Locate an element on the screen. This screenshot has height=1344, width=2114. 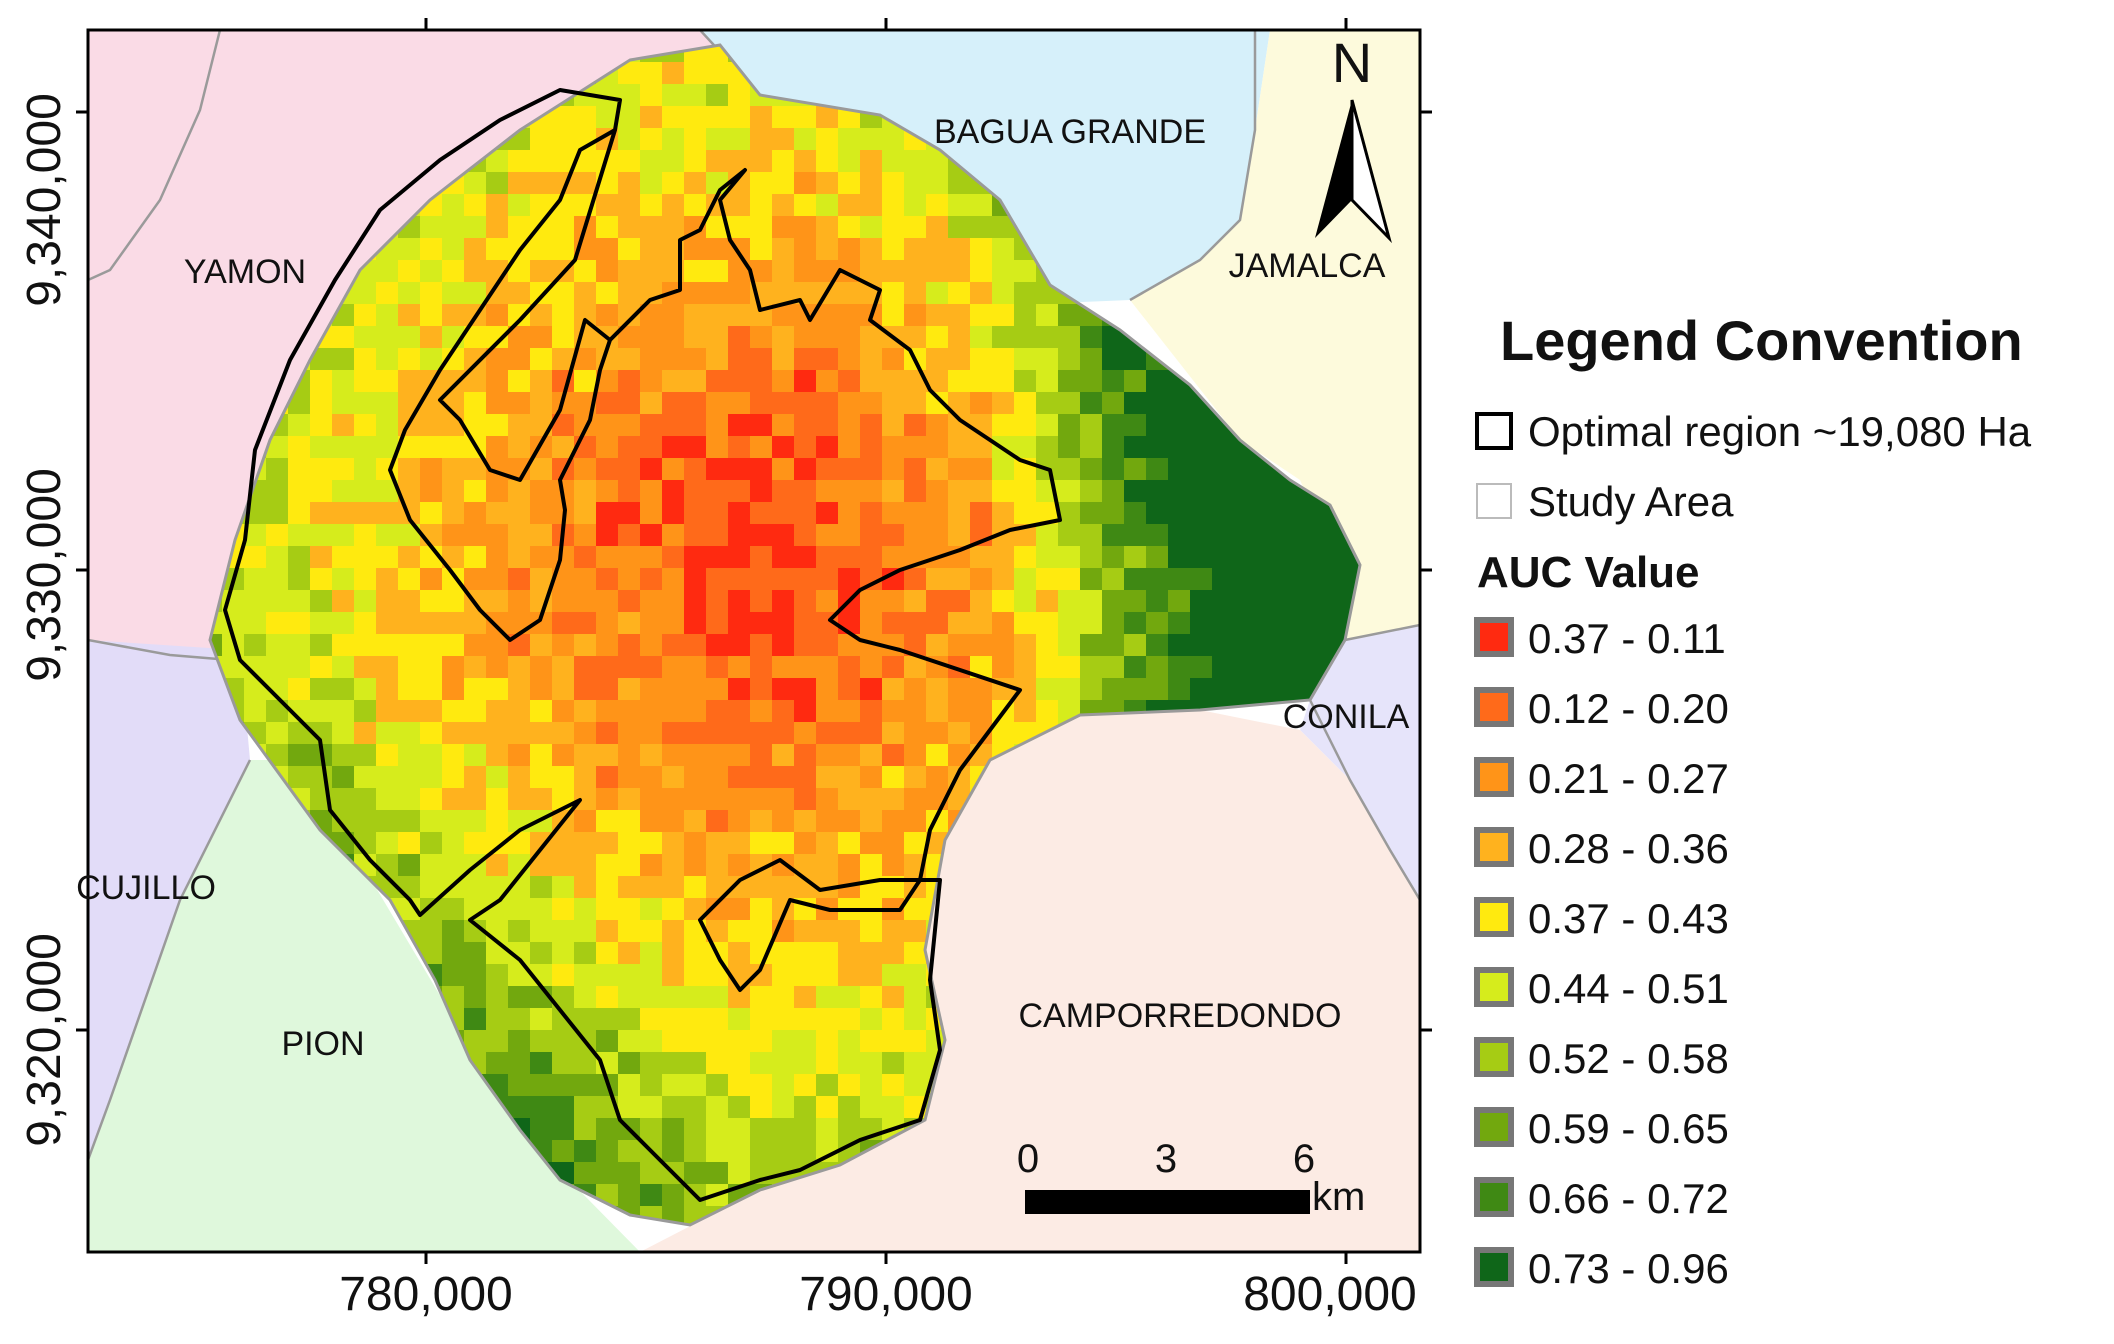
legend-study-label: Study Area is located at coordinates (1631, 501).